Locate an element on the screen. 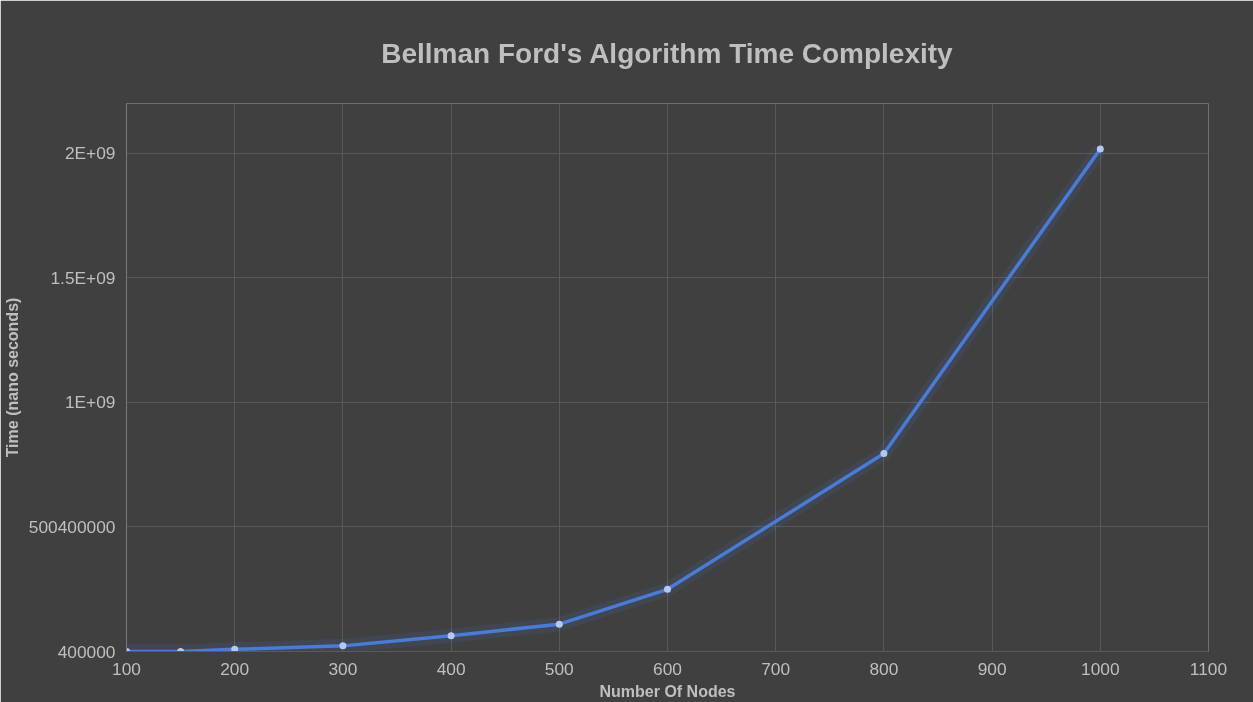 Image resolution: width=1253 pixels, height=702 pixels. x-axis-title: Number Of Nodes is located at coordinates (667, 691).